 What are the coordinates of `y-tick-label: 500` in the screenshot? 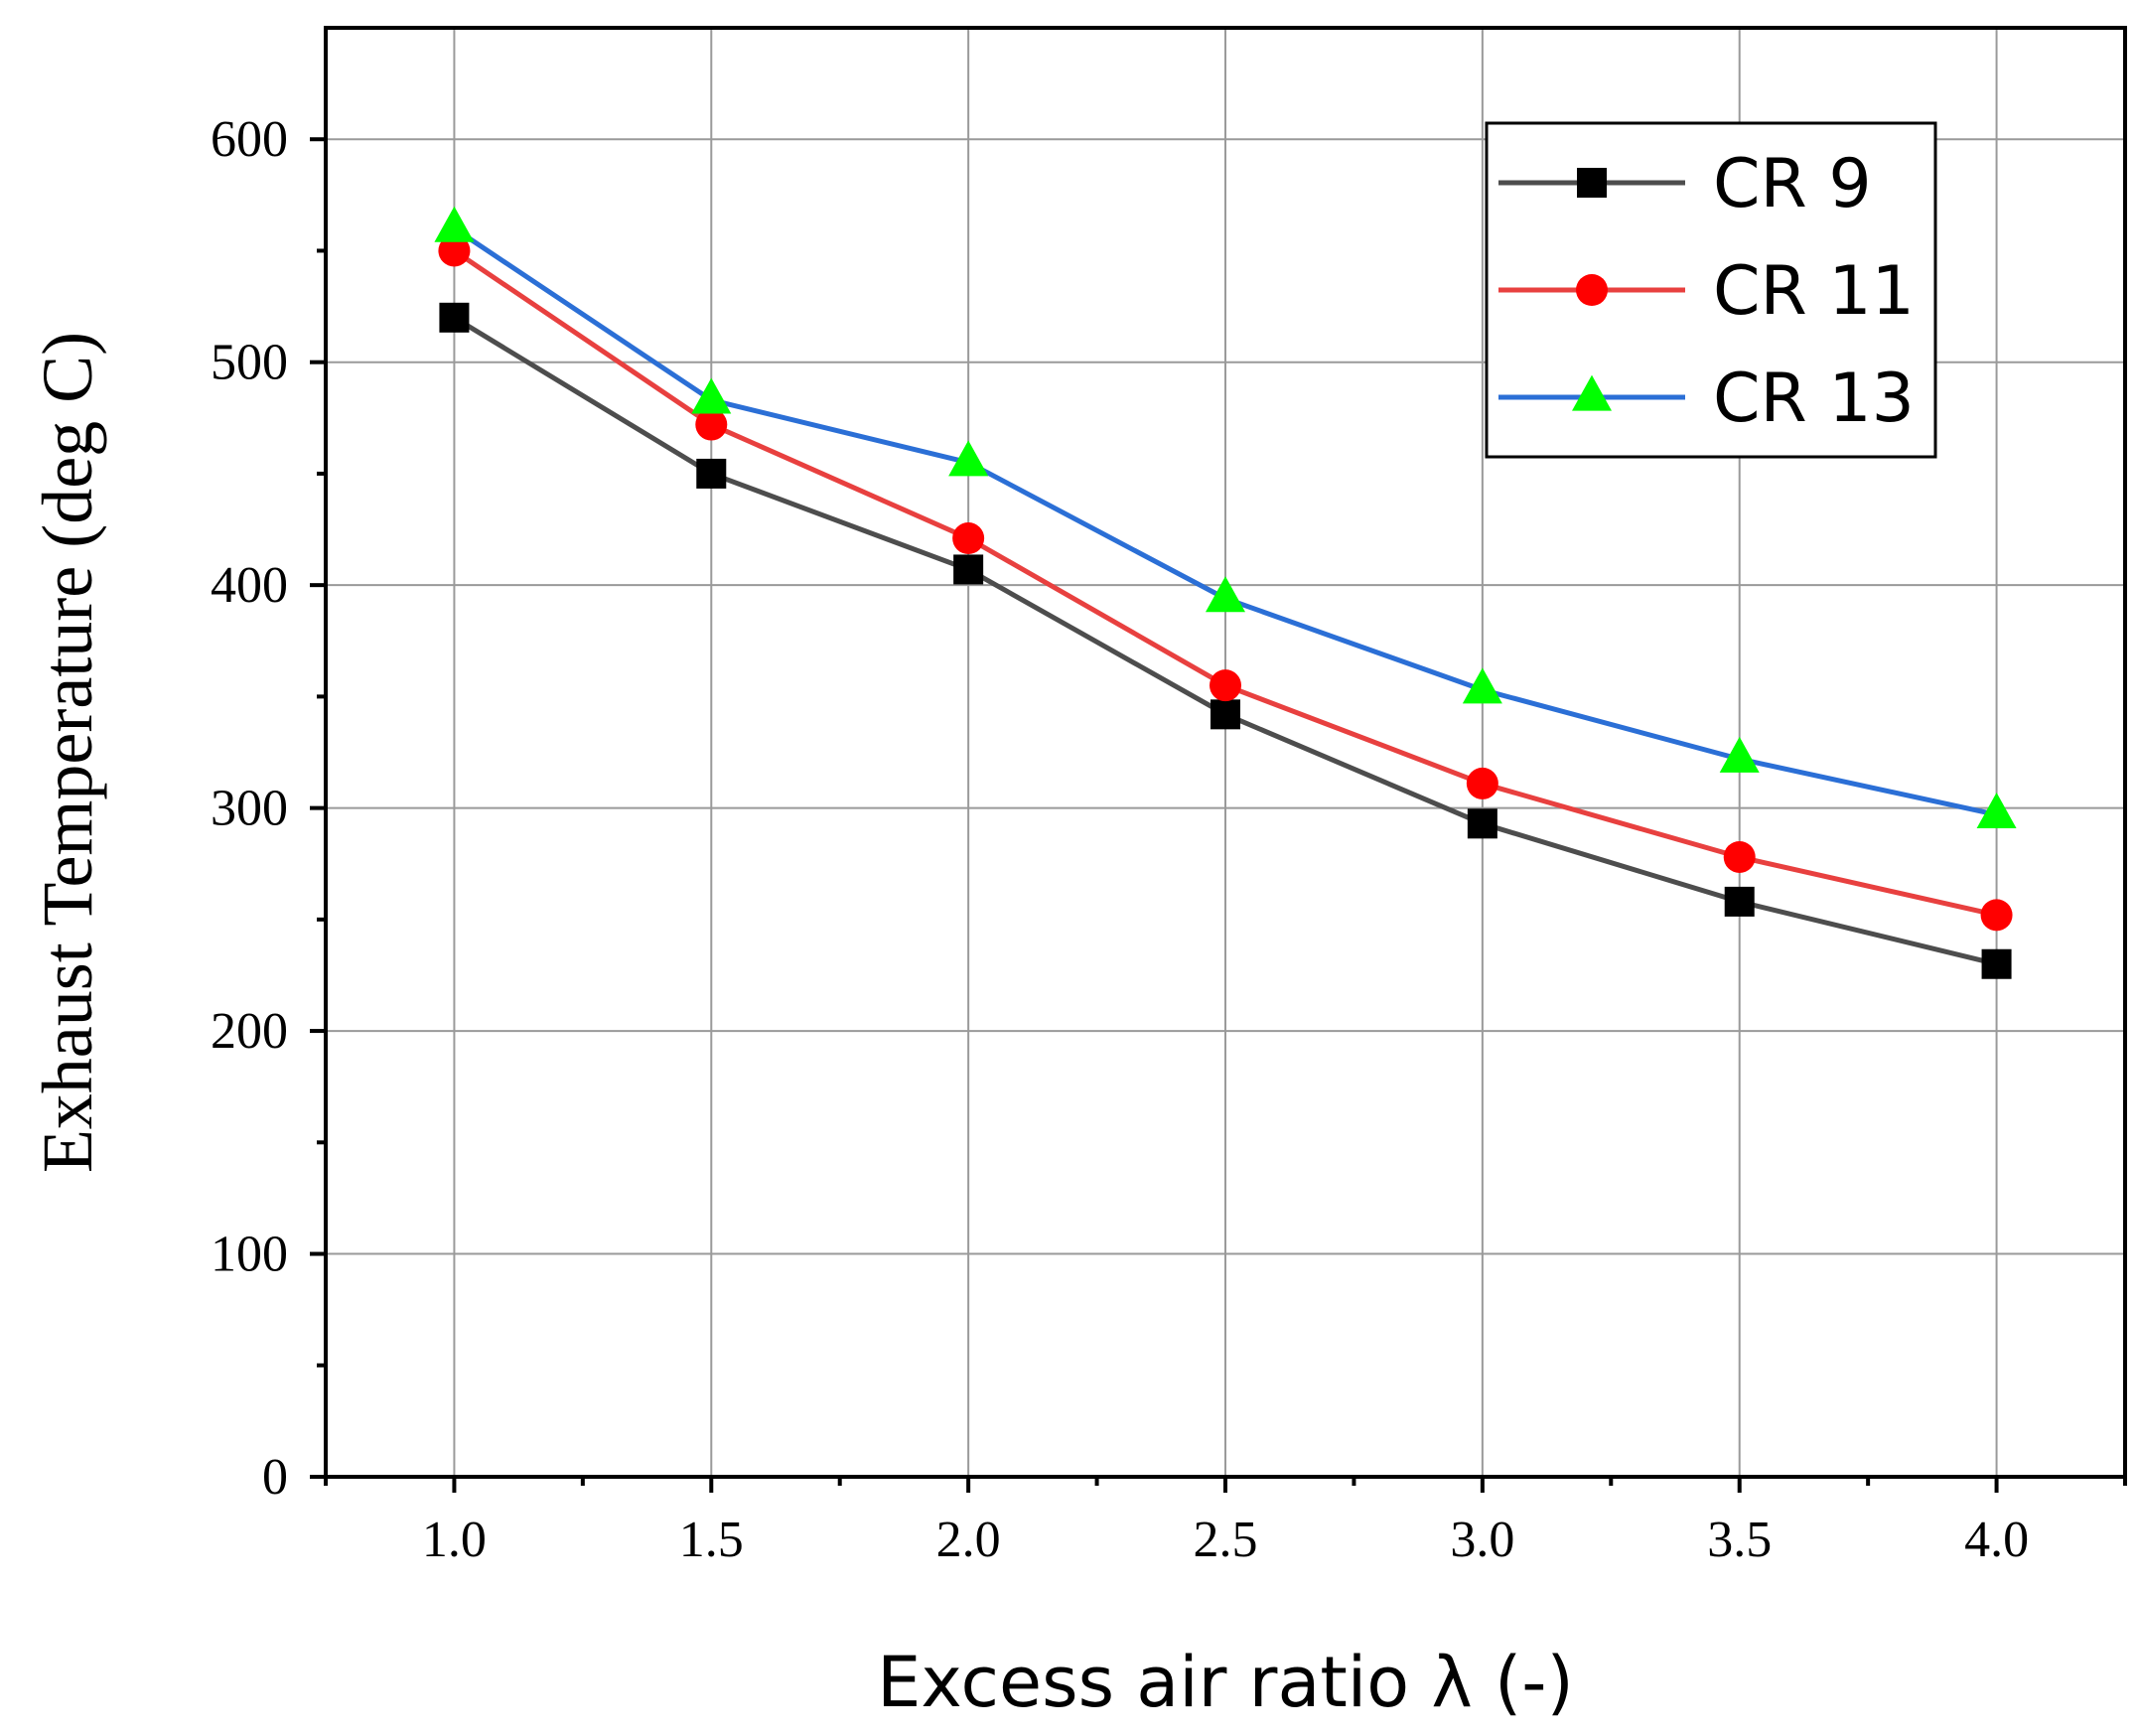 It's located at (249, 363).